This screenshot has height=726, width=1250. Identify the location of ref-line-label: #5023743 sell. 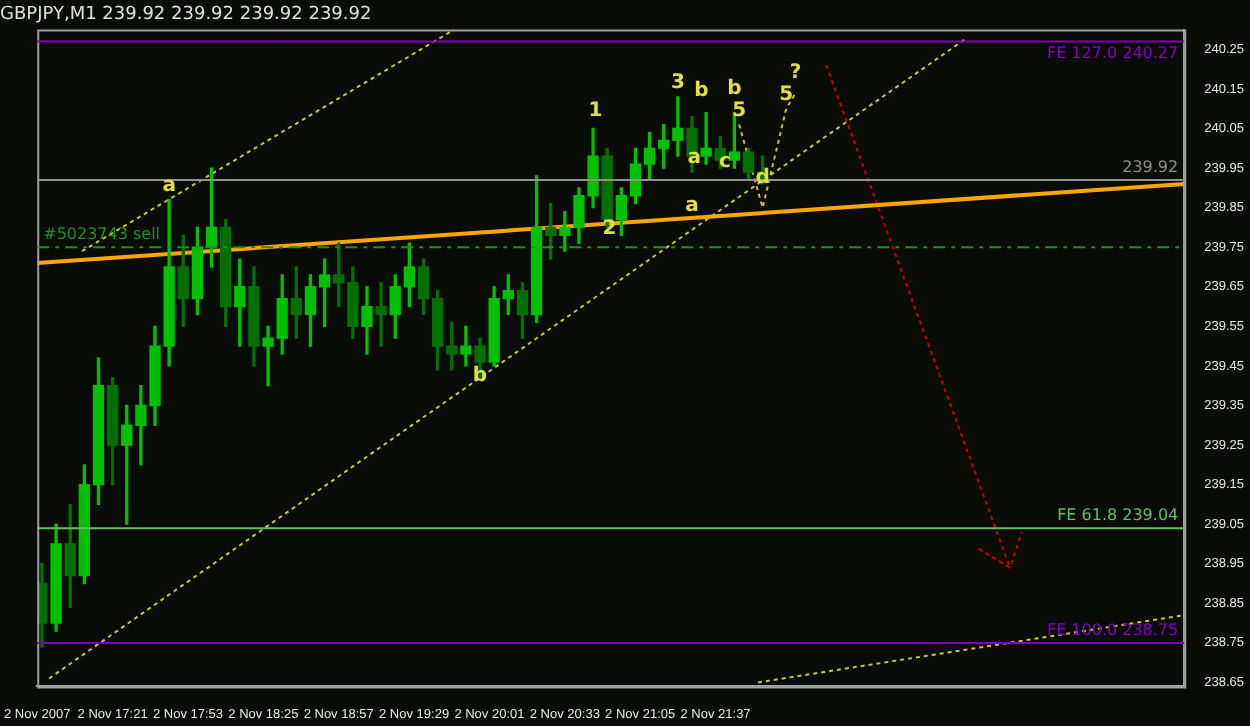
(102, 234).